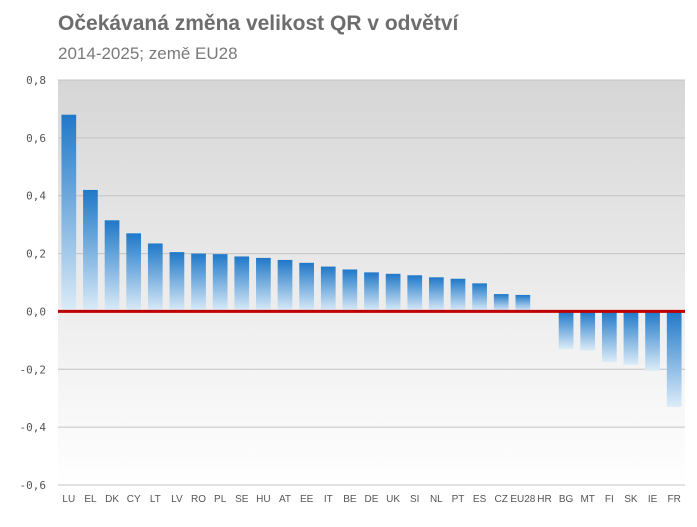 The image size is (697, 527). I want to click on x-tick-label: LV, so click(177, 499).